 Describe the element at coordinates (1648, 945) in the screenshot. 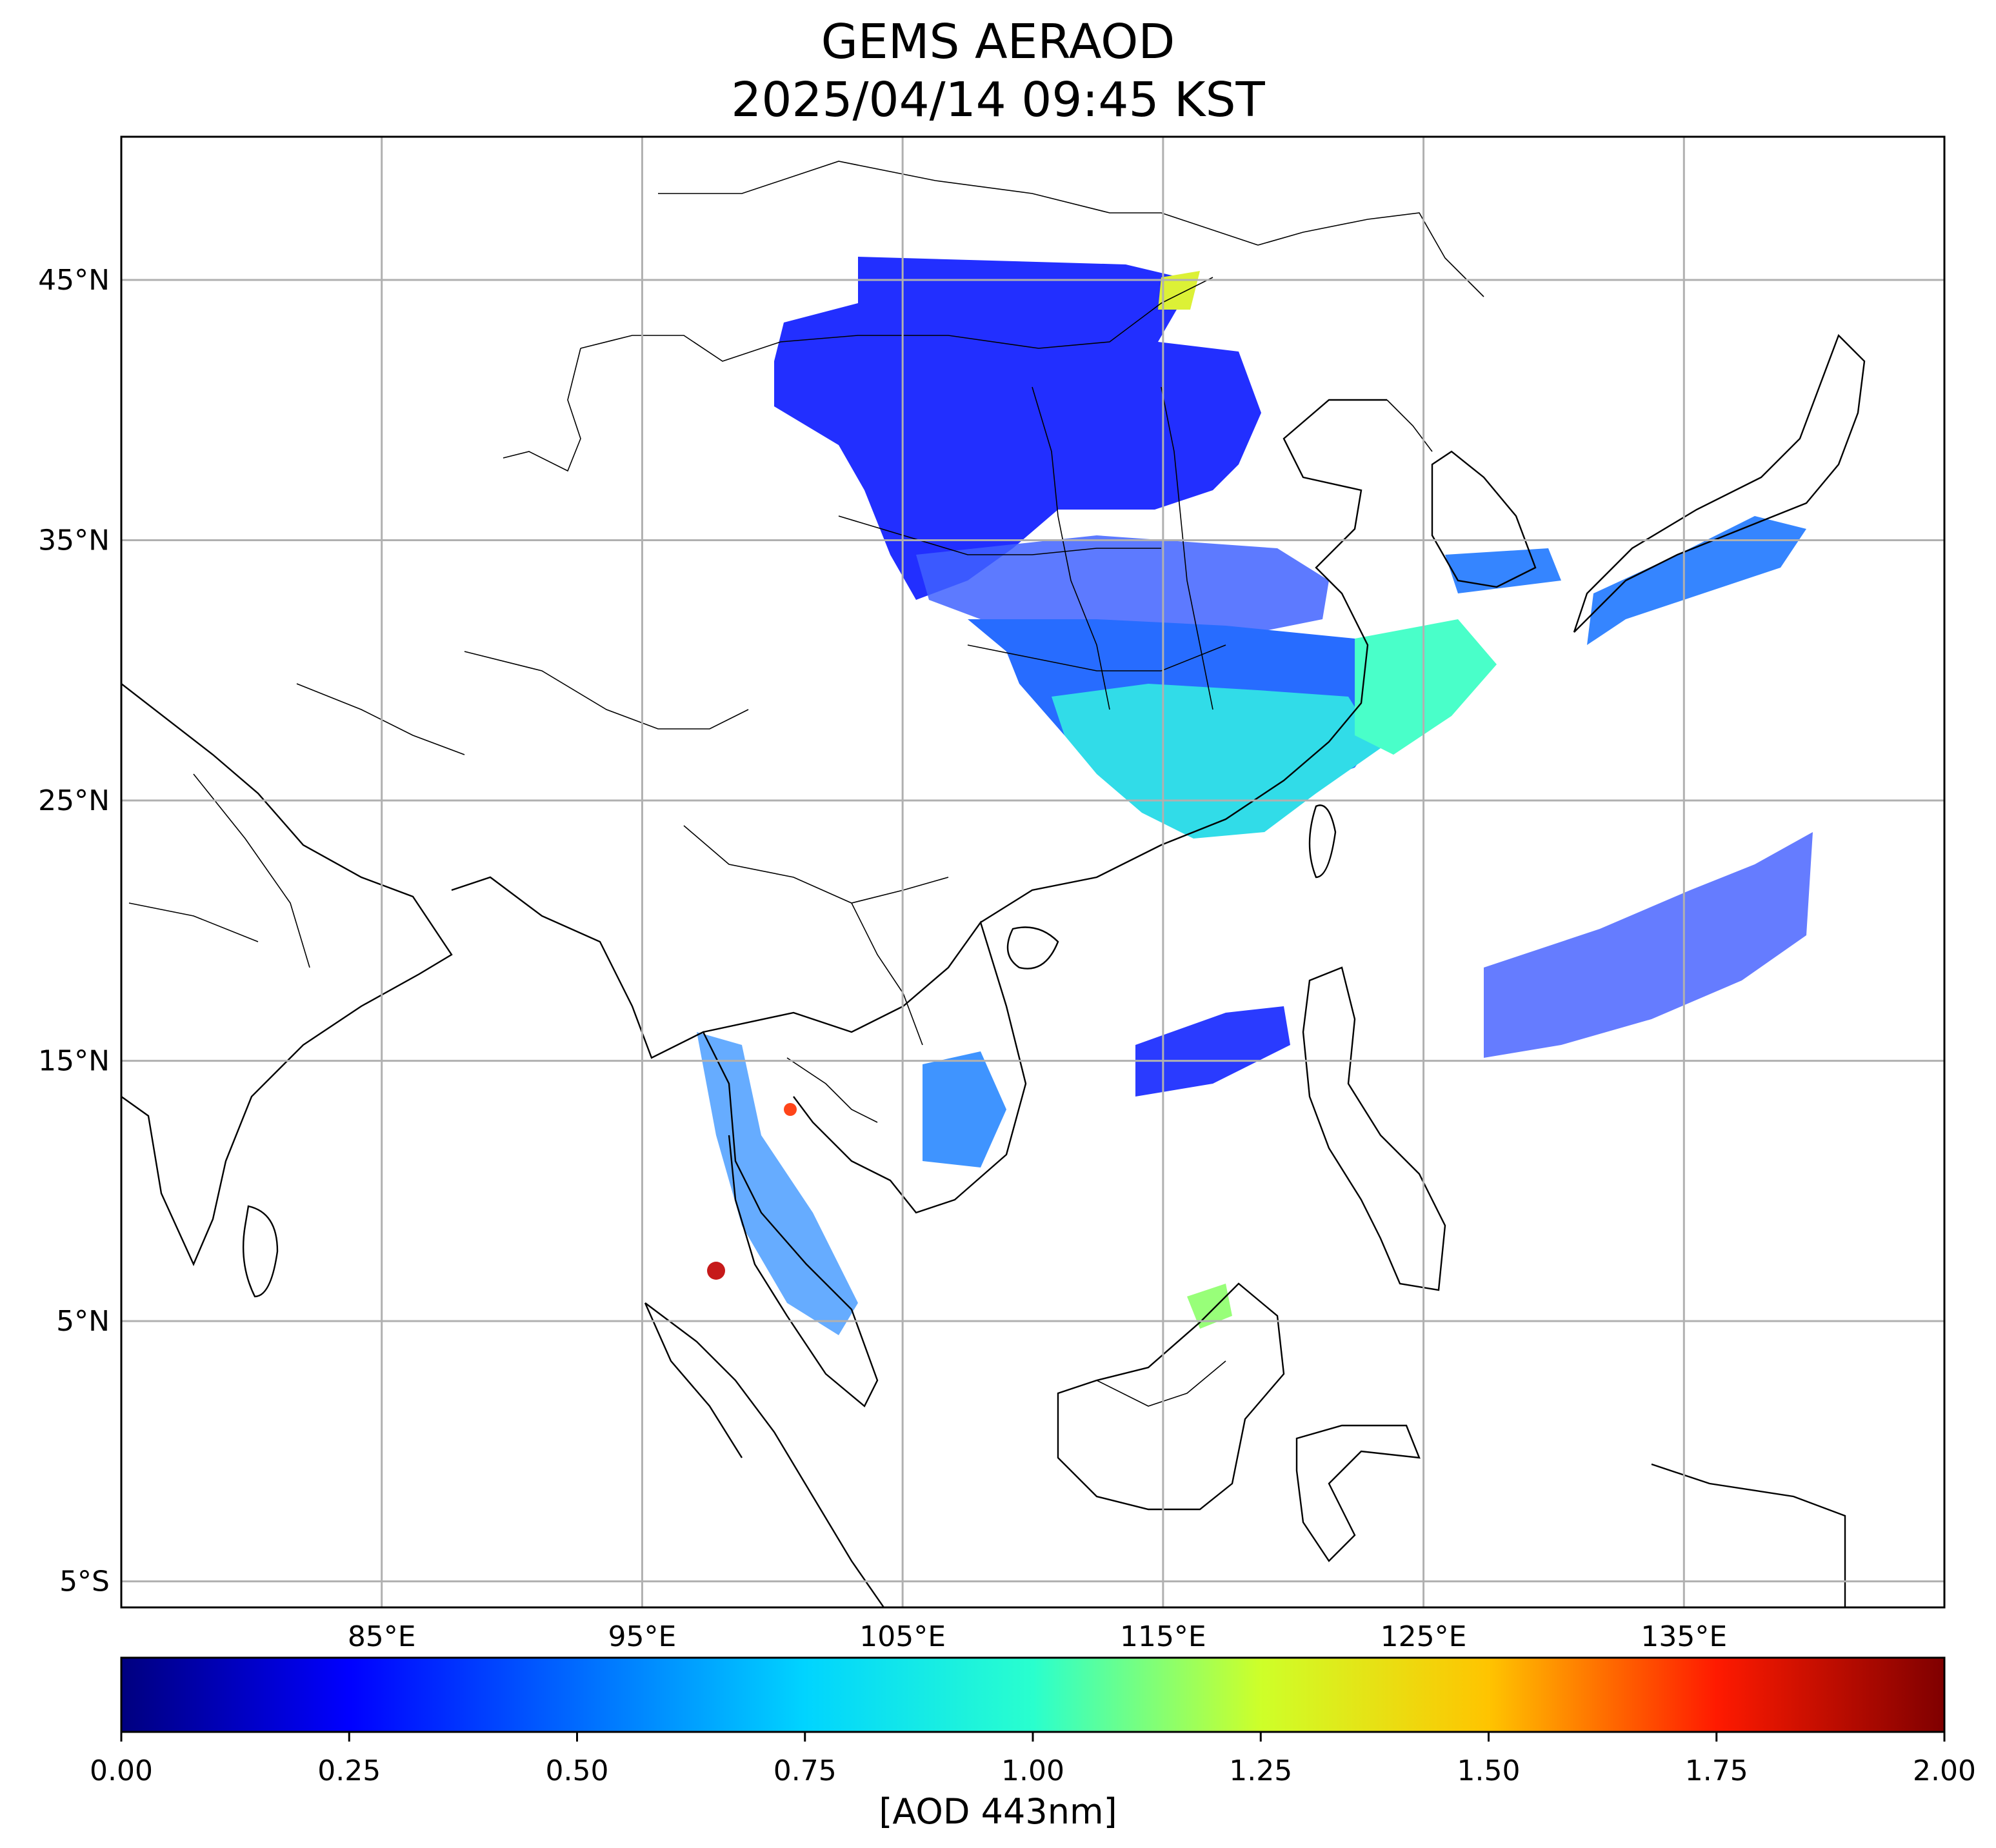

I see `aod-patch-pacific` at that location.